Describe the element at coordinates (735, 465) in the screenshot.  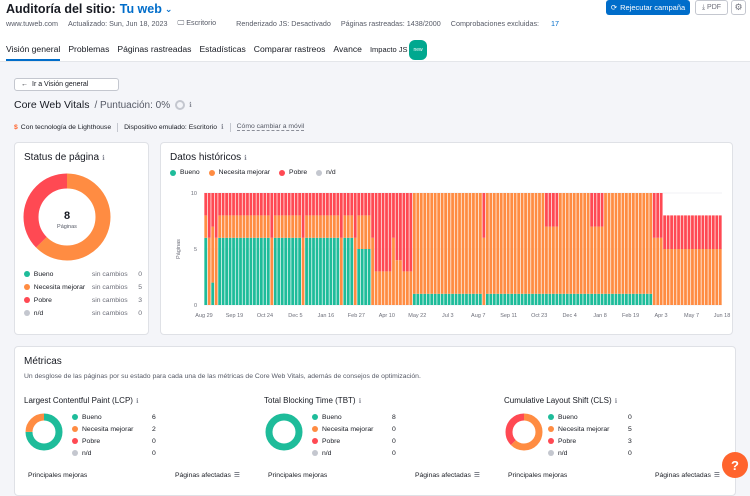
I see `help-button: ?` at that location.